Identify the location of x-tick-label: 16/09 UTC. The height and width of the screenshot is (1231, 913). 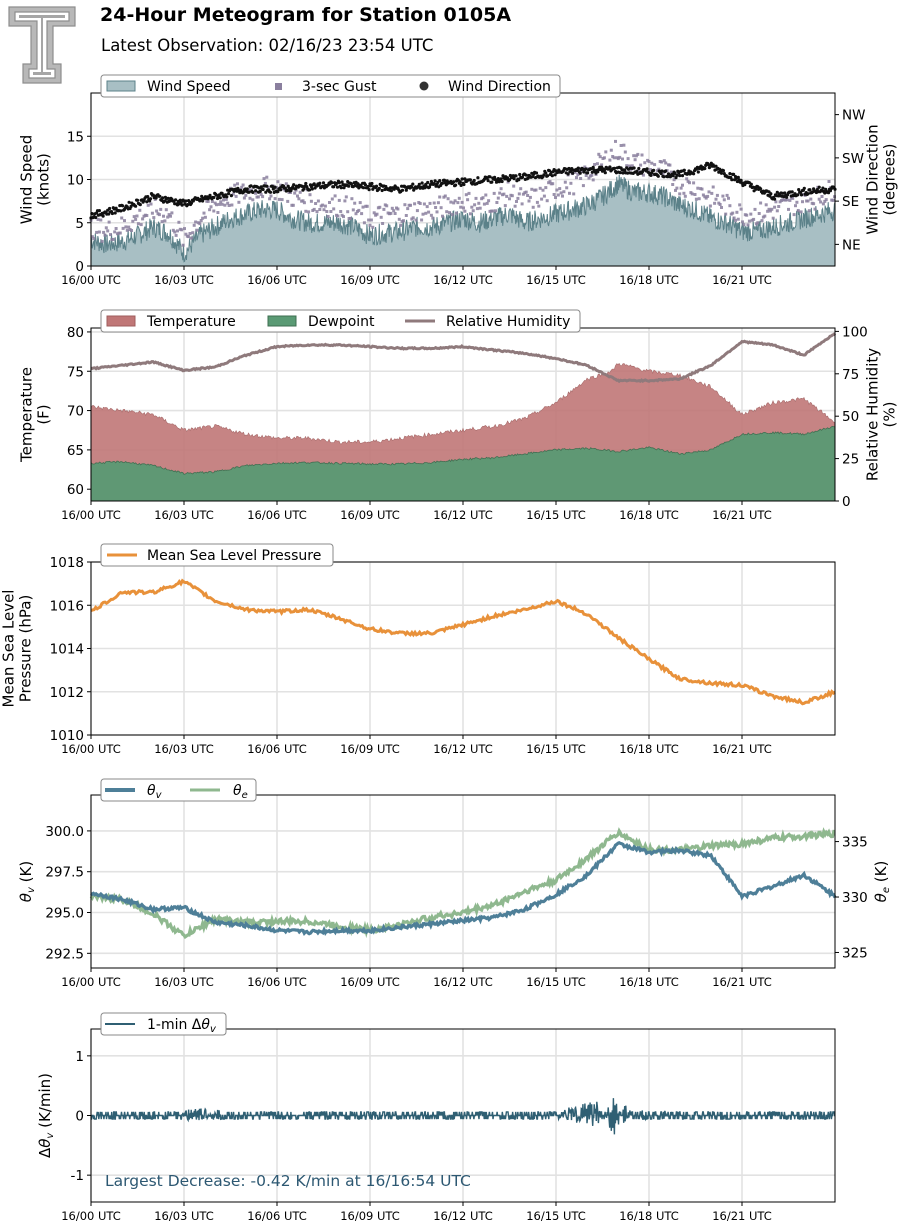
(370, 982).